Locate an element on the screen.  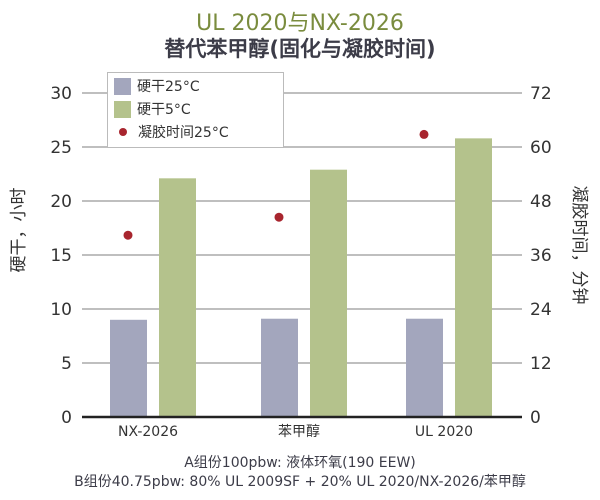
legend-item: 凝胶时间25°C is located at coordinates (171, 132).